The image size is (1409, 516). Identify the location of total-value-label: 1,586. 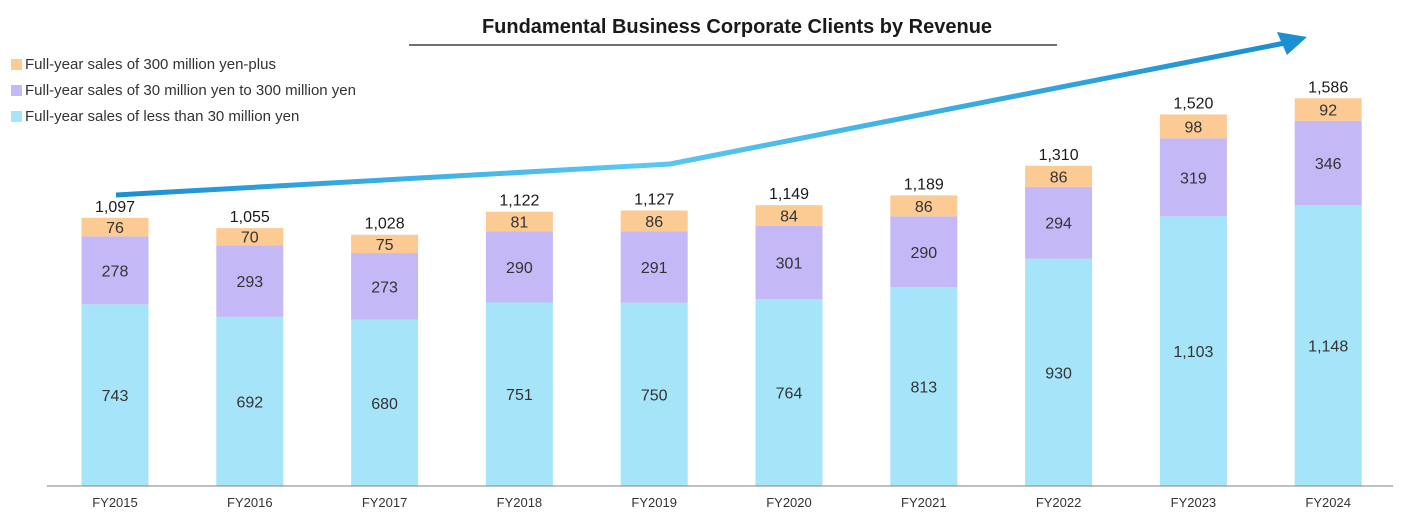
(1328, 87).